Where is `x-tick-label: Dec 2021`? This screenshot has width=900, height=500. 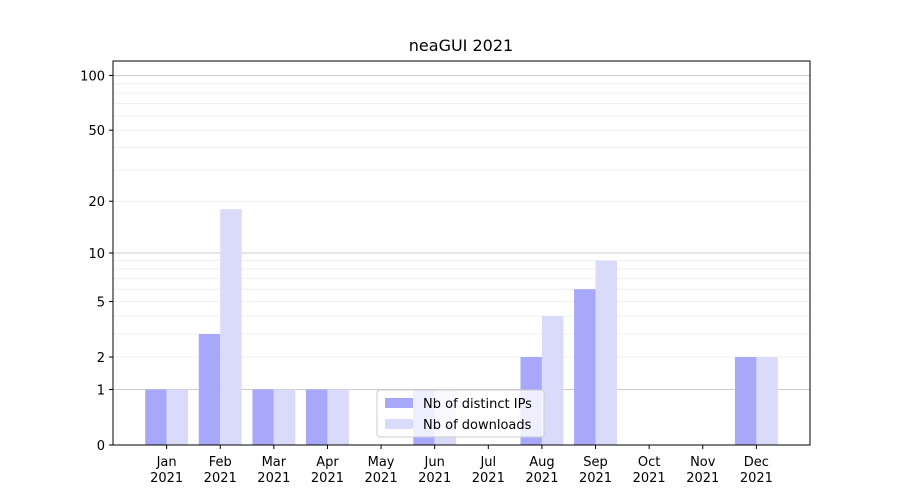 x-tick-label: Dec 2021 is located at coordinates (756, 470).